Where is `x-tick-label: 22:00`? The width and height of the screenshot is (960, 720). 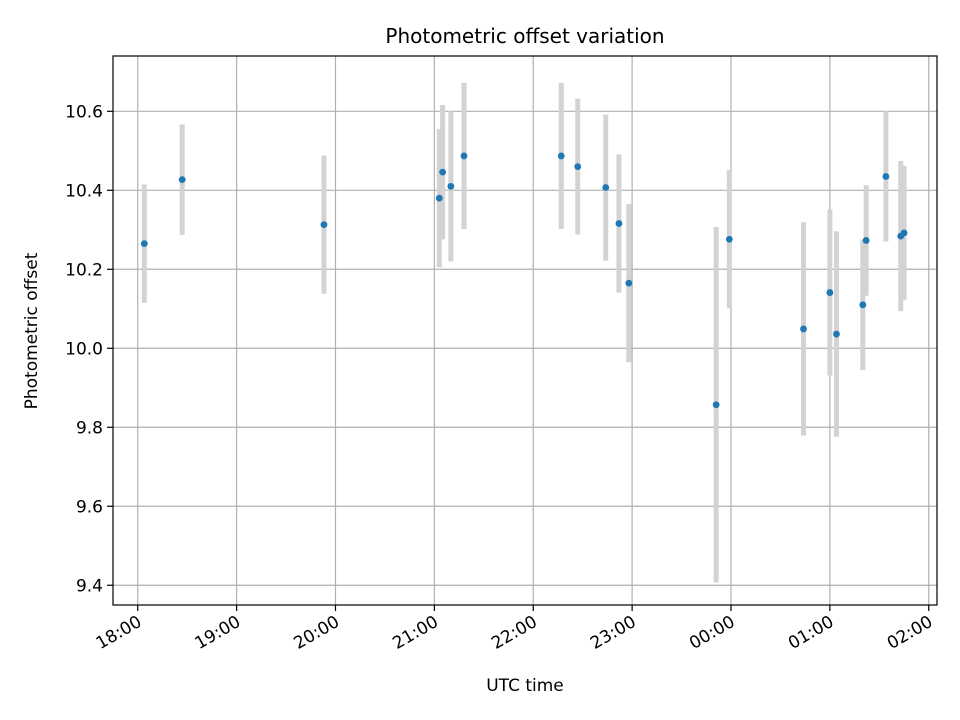 x-tick-label: 22:00 is located at coordinates (514, 633).